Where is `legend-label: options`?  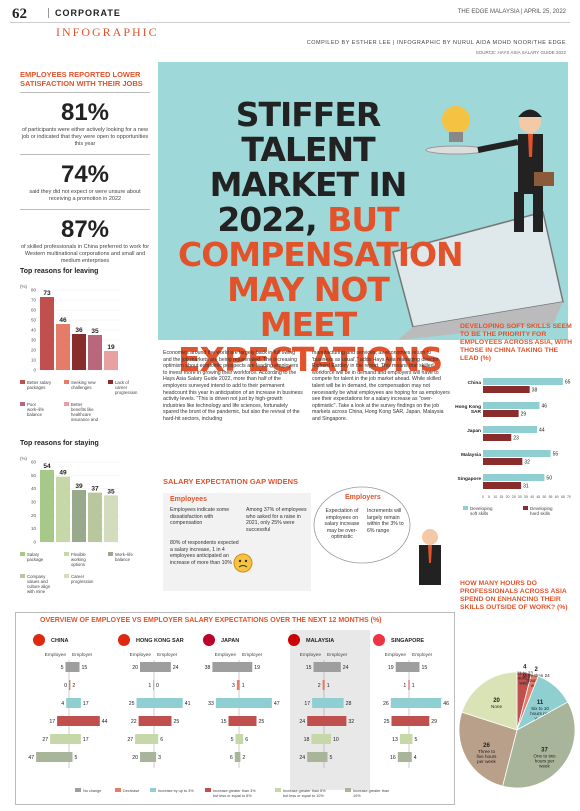
legend-label: options is located at coordinates (78, 564).